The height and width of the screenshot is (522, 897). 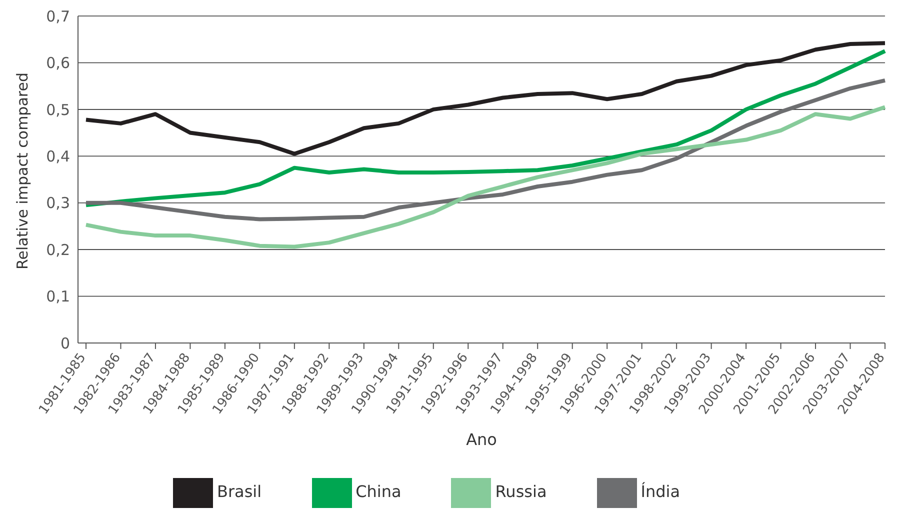 I want to click on y-tick-label: 0, so click(x=65, y=343).